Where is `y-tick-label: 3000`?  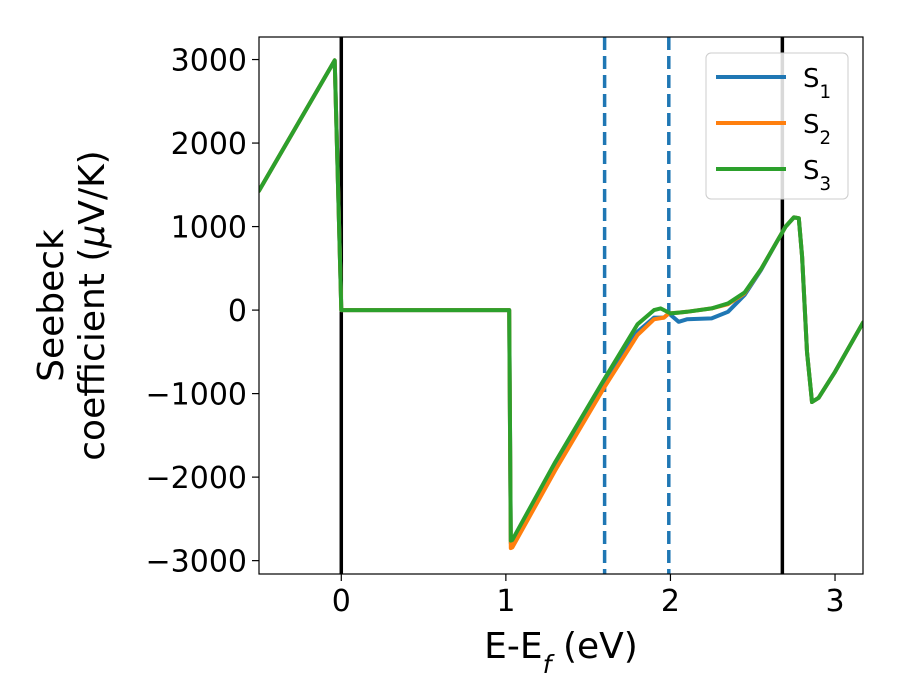 y-tick-label: 3000 is located at coordinates (209, 61).